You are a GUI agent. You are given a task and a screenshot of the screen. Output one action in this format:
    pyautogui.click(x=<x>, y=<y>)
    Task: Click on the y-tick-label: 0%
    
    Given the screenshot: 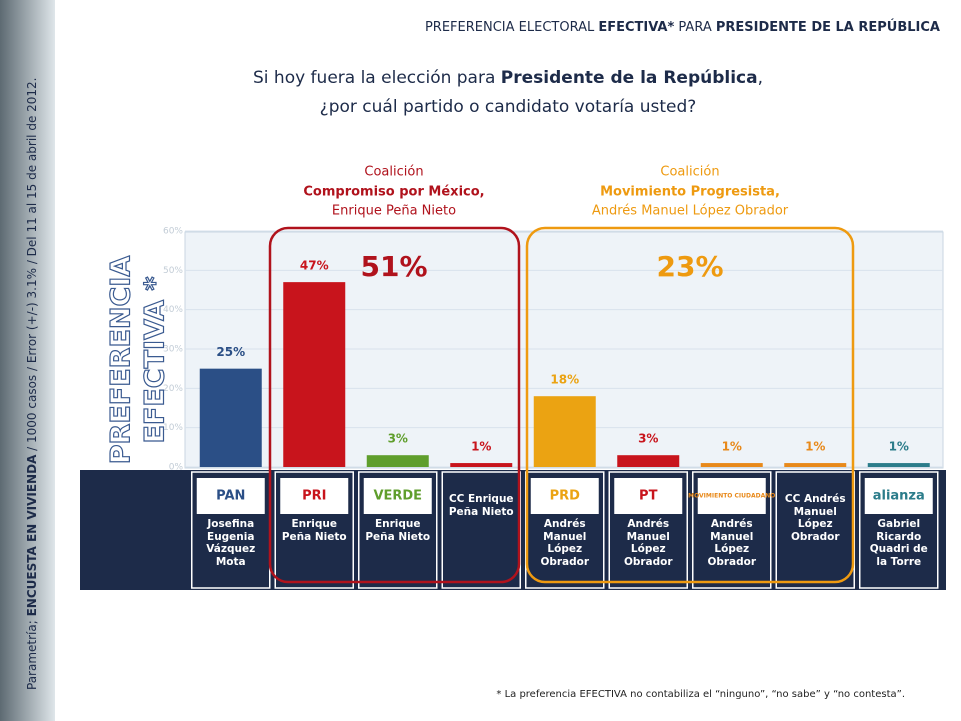 What is the action you would take?
    pyautogui.click(x=176, y=468)
    